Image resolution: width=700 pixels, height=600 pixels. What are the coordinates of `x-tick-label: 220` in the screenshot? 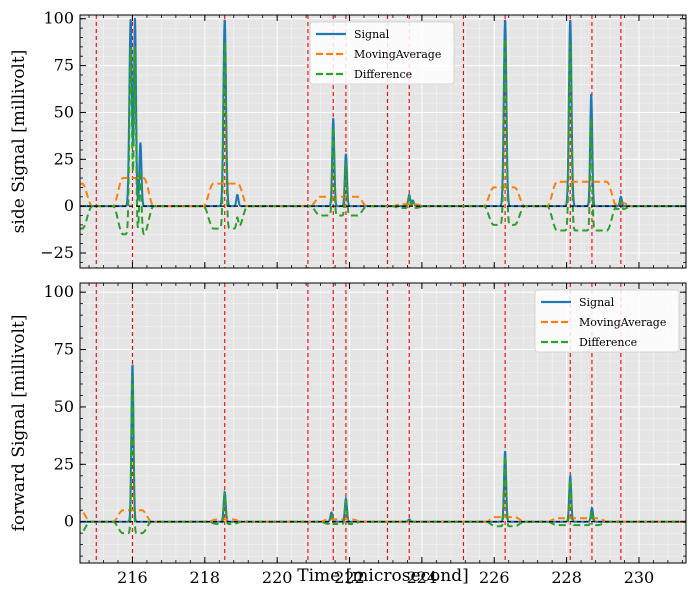 It's located at (277, 577).